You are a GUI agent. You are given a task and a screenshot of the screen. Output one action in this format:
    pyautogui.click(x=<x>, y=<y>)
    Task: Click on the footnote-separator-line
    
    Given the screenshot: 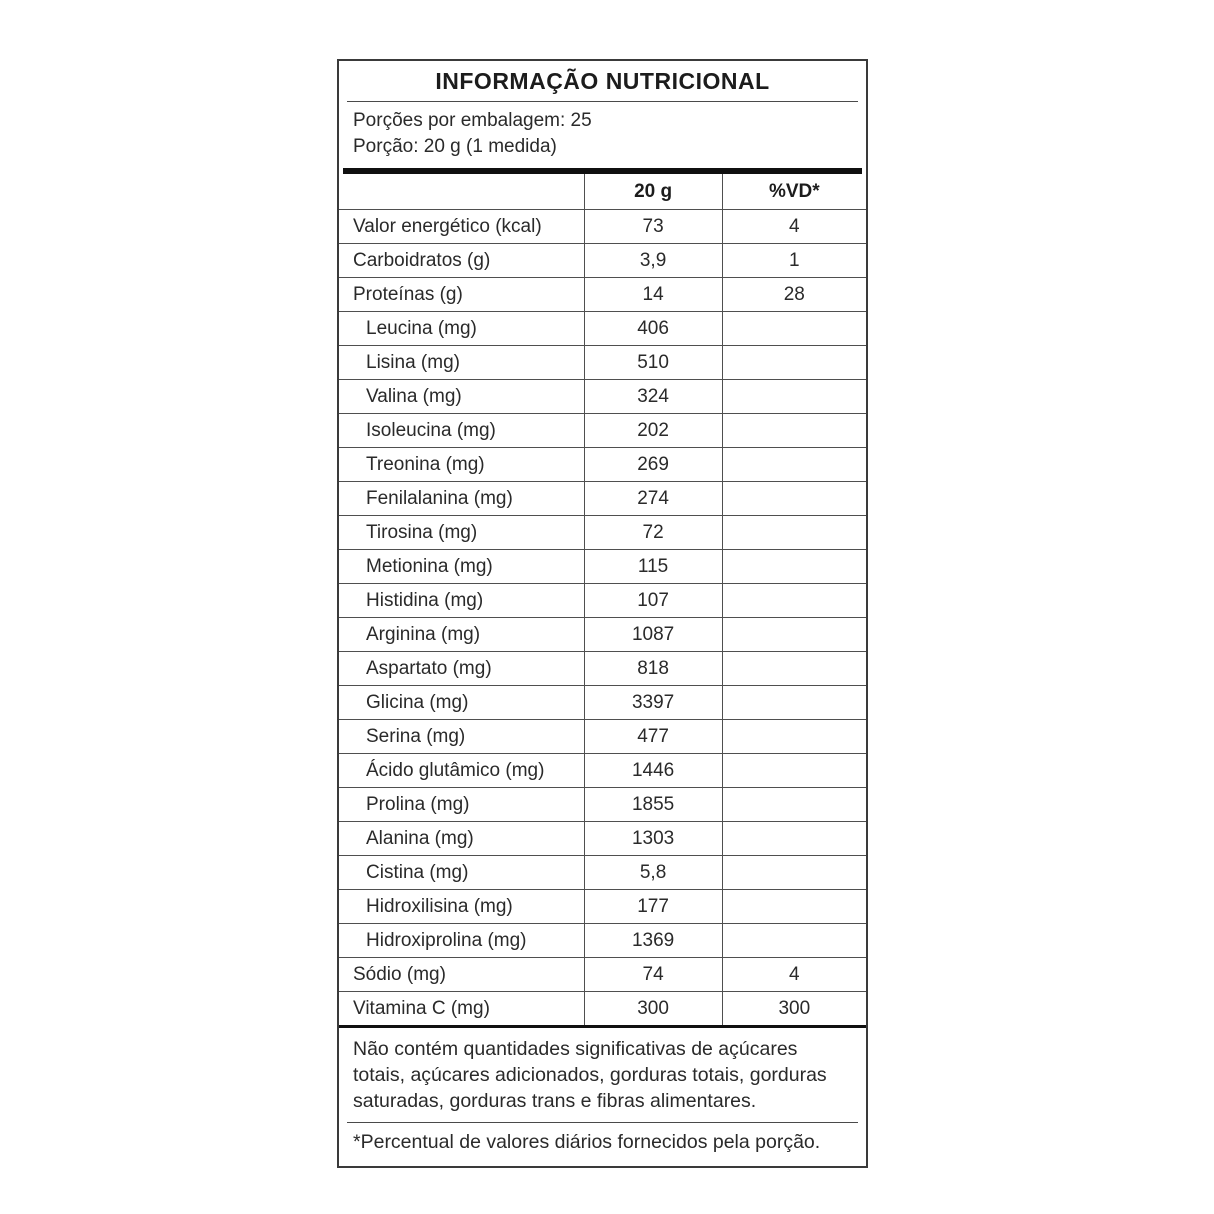 What is the action you would take?
    pyautogui.click(x=602, y=1122)
    